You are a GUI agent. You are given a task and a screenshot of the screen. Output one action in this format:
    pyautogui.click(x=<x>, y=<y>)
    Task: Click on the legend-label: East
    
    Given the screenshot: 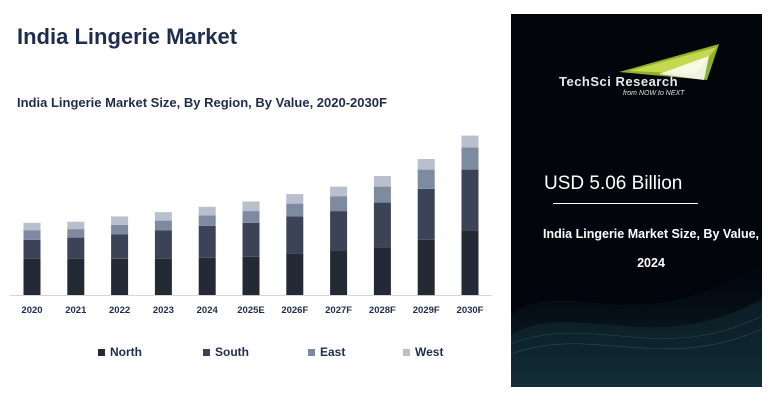 What is the action you would take?
    pyautogui.click(x=333, y=352)
    